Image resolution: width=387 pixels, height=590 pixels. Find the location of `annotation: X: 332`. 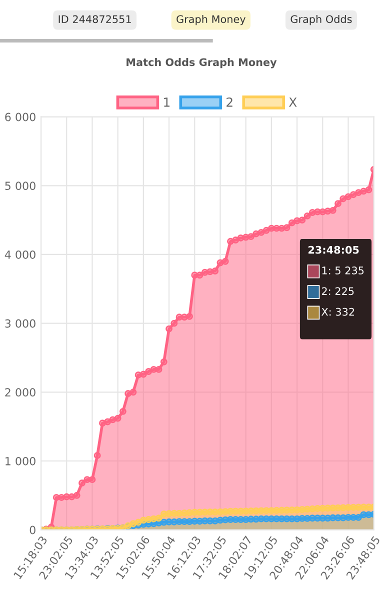

annotation: X: 332 is located at coordinates (338, 312).